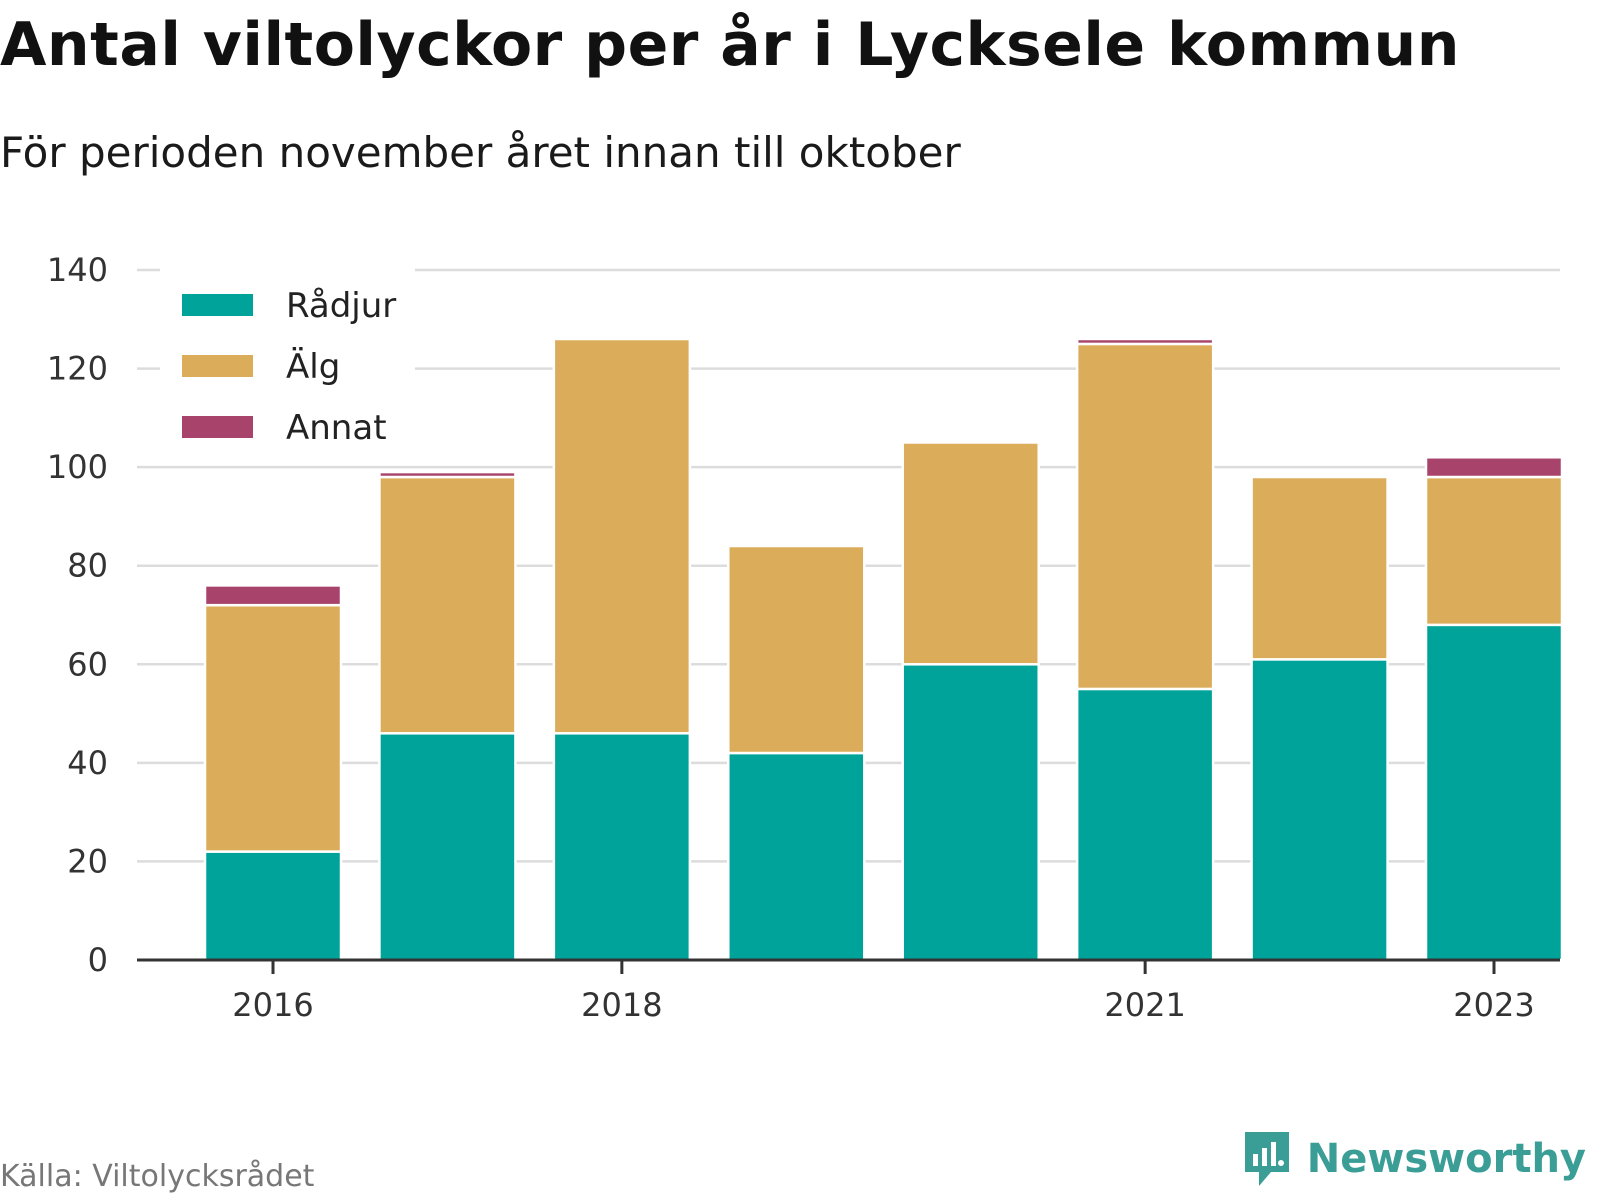 This screenshot has width=1600, height=1200. What do you see at coordinates (87, 861) in the screenshot?
I see `y-tick-label: 20` at bounding box center [87, 861].